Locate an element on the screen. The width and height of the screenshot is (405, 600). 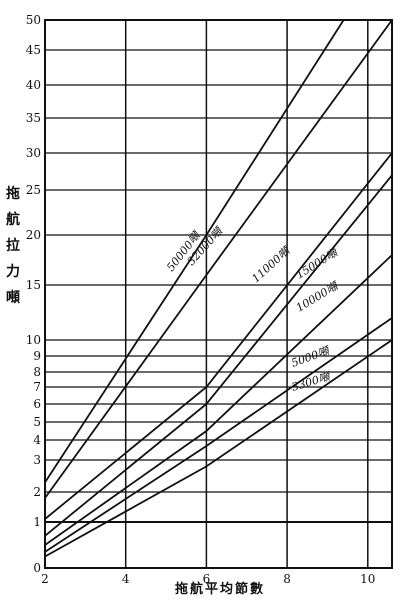
y-tick-label: 45 is located at coordinates (33, 50).